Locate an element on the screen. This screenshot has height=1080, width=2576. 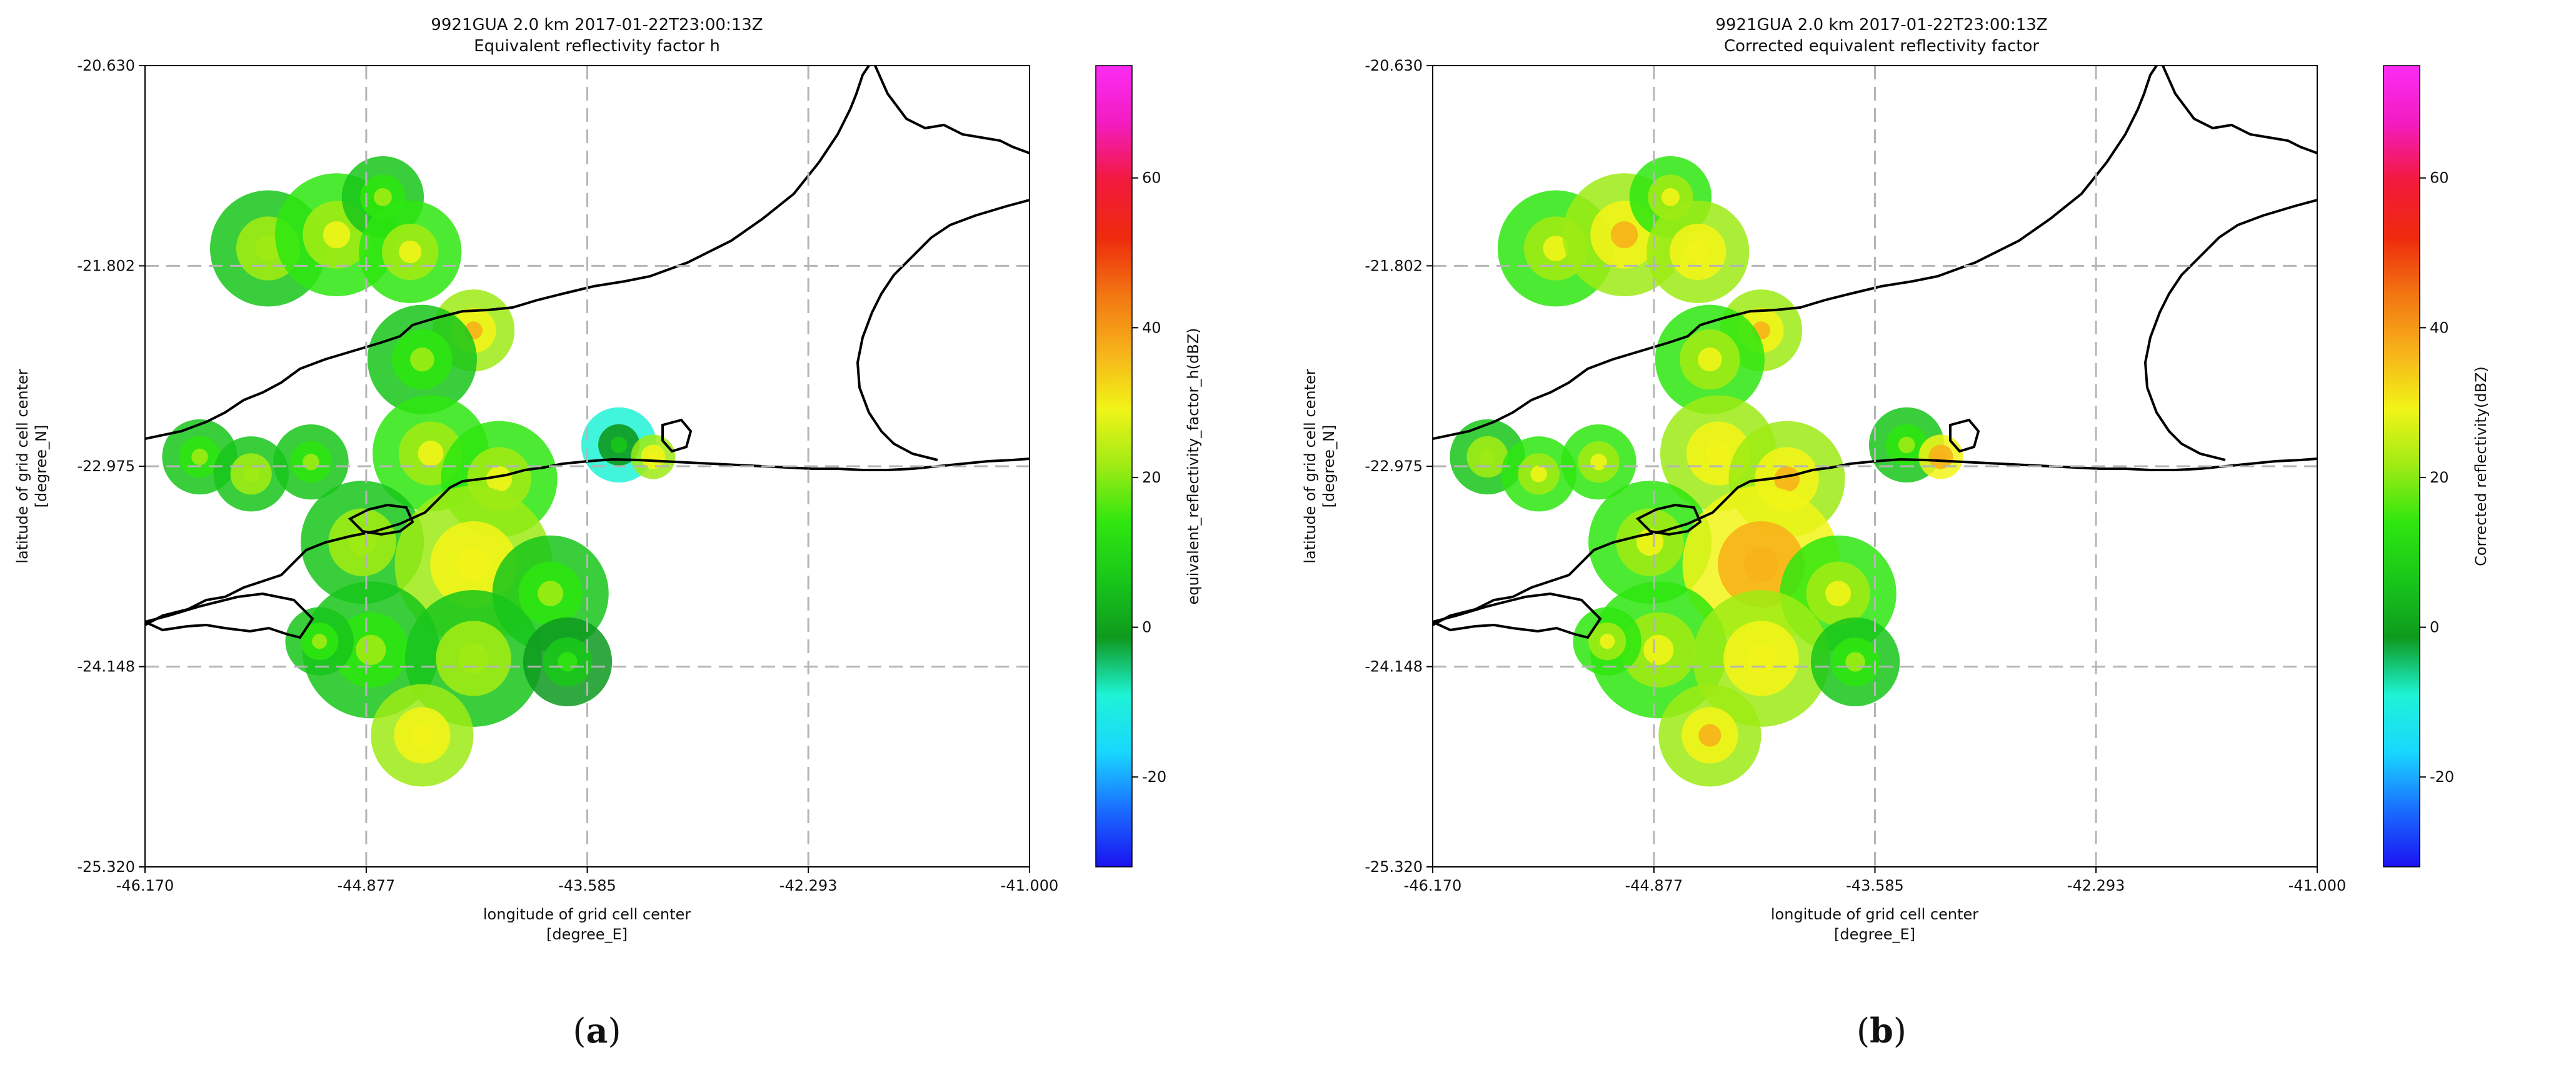
colorbar-tick-label: -20 is located at coordinates (1154, 777).